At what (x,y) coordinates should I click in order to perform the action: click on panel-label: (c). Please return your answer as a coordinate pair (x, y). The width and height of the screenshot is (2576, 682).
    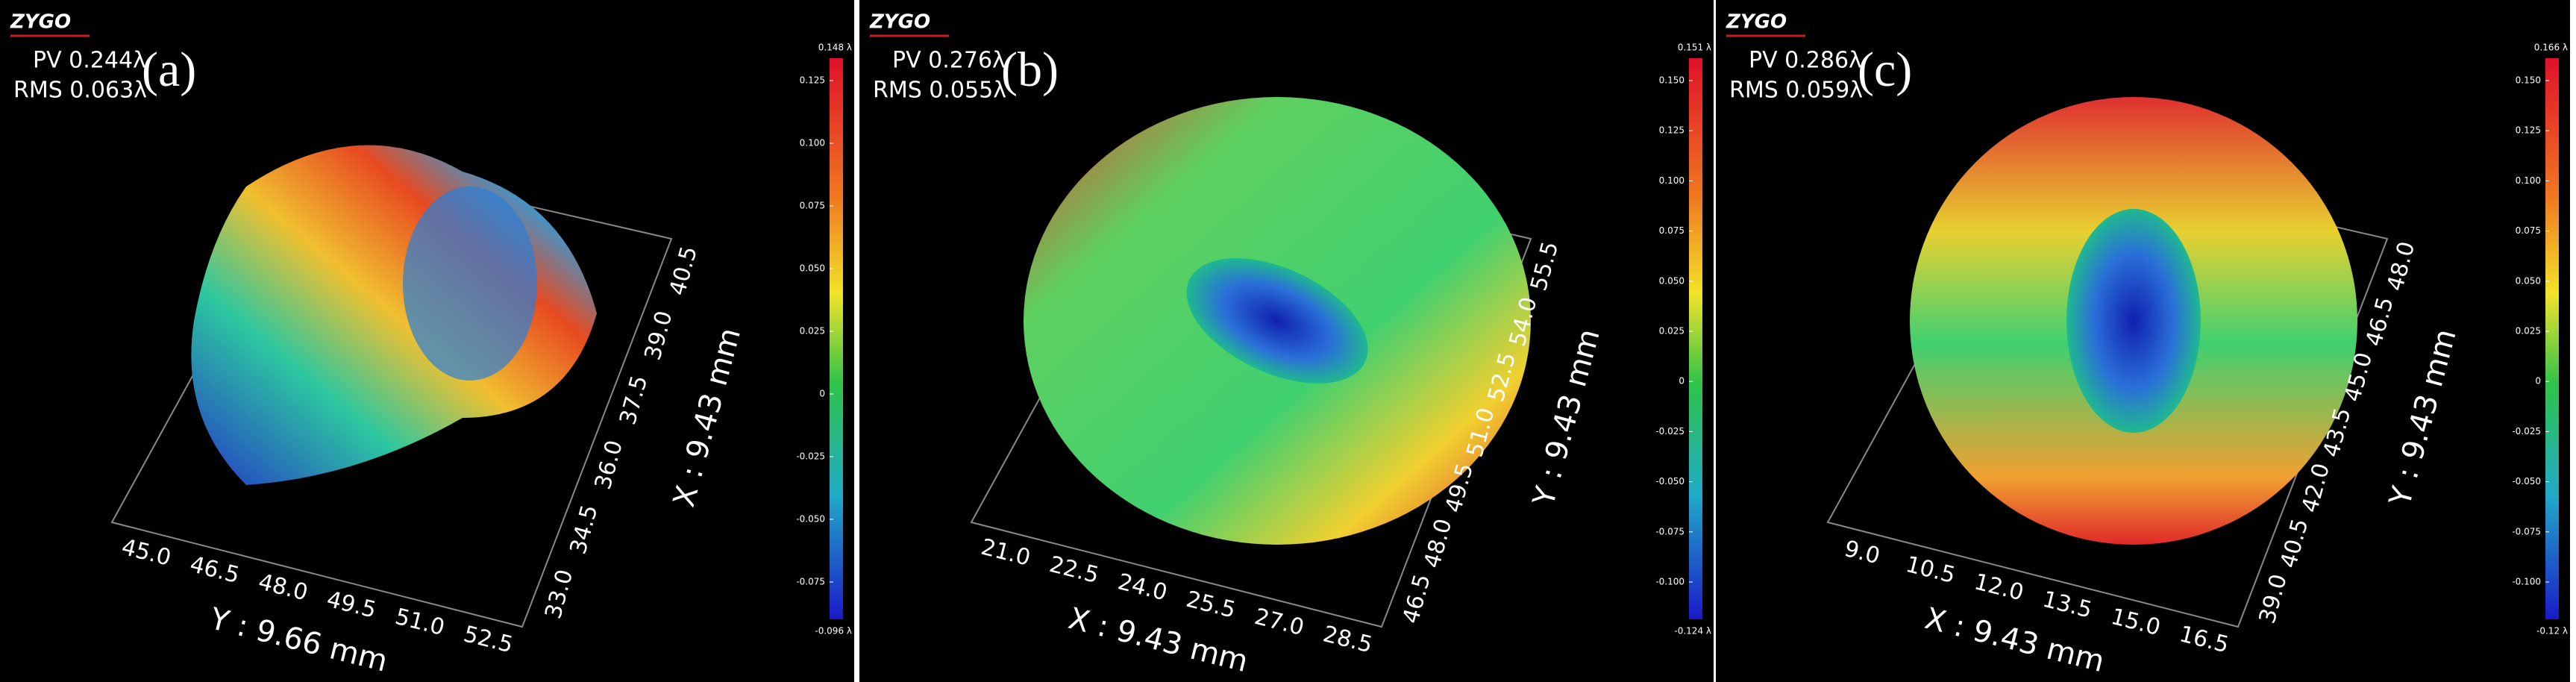
    Looking at the image, I should click on (1885, 70).